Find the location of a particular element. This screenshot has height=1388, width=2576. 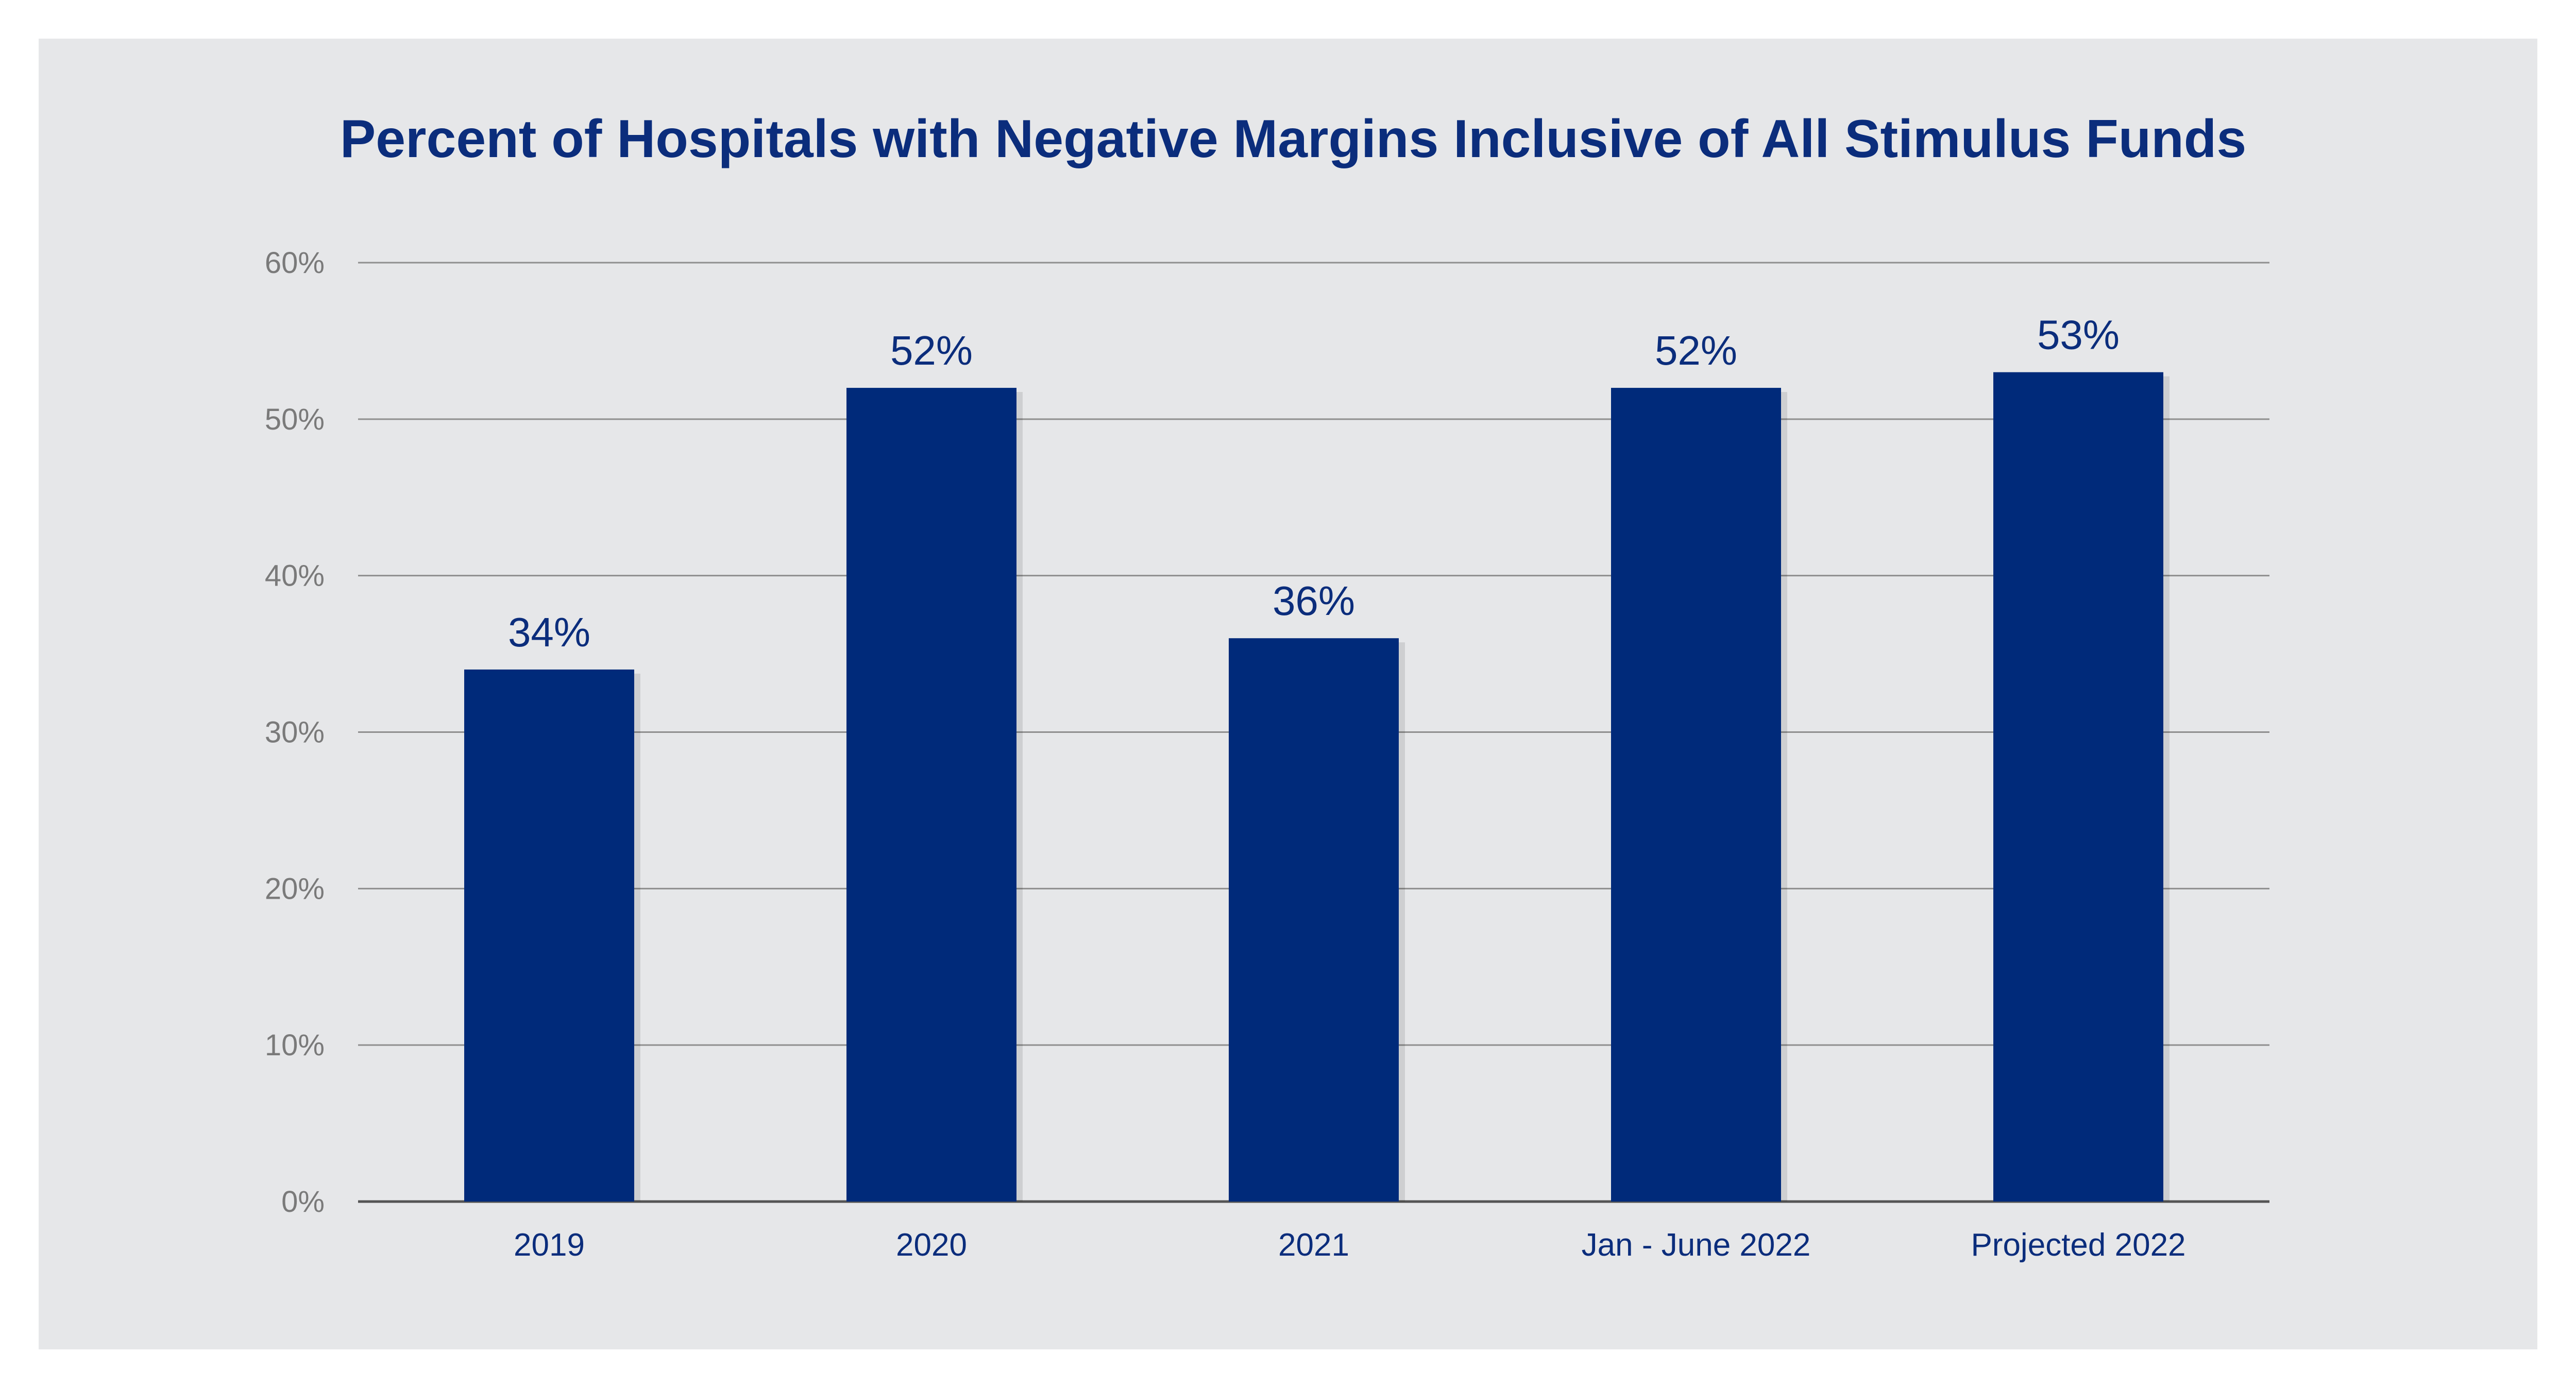

x-category-label: 2020 is located at coordinates (932, 1245).